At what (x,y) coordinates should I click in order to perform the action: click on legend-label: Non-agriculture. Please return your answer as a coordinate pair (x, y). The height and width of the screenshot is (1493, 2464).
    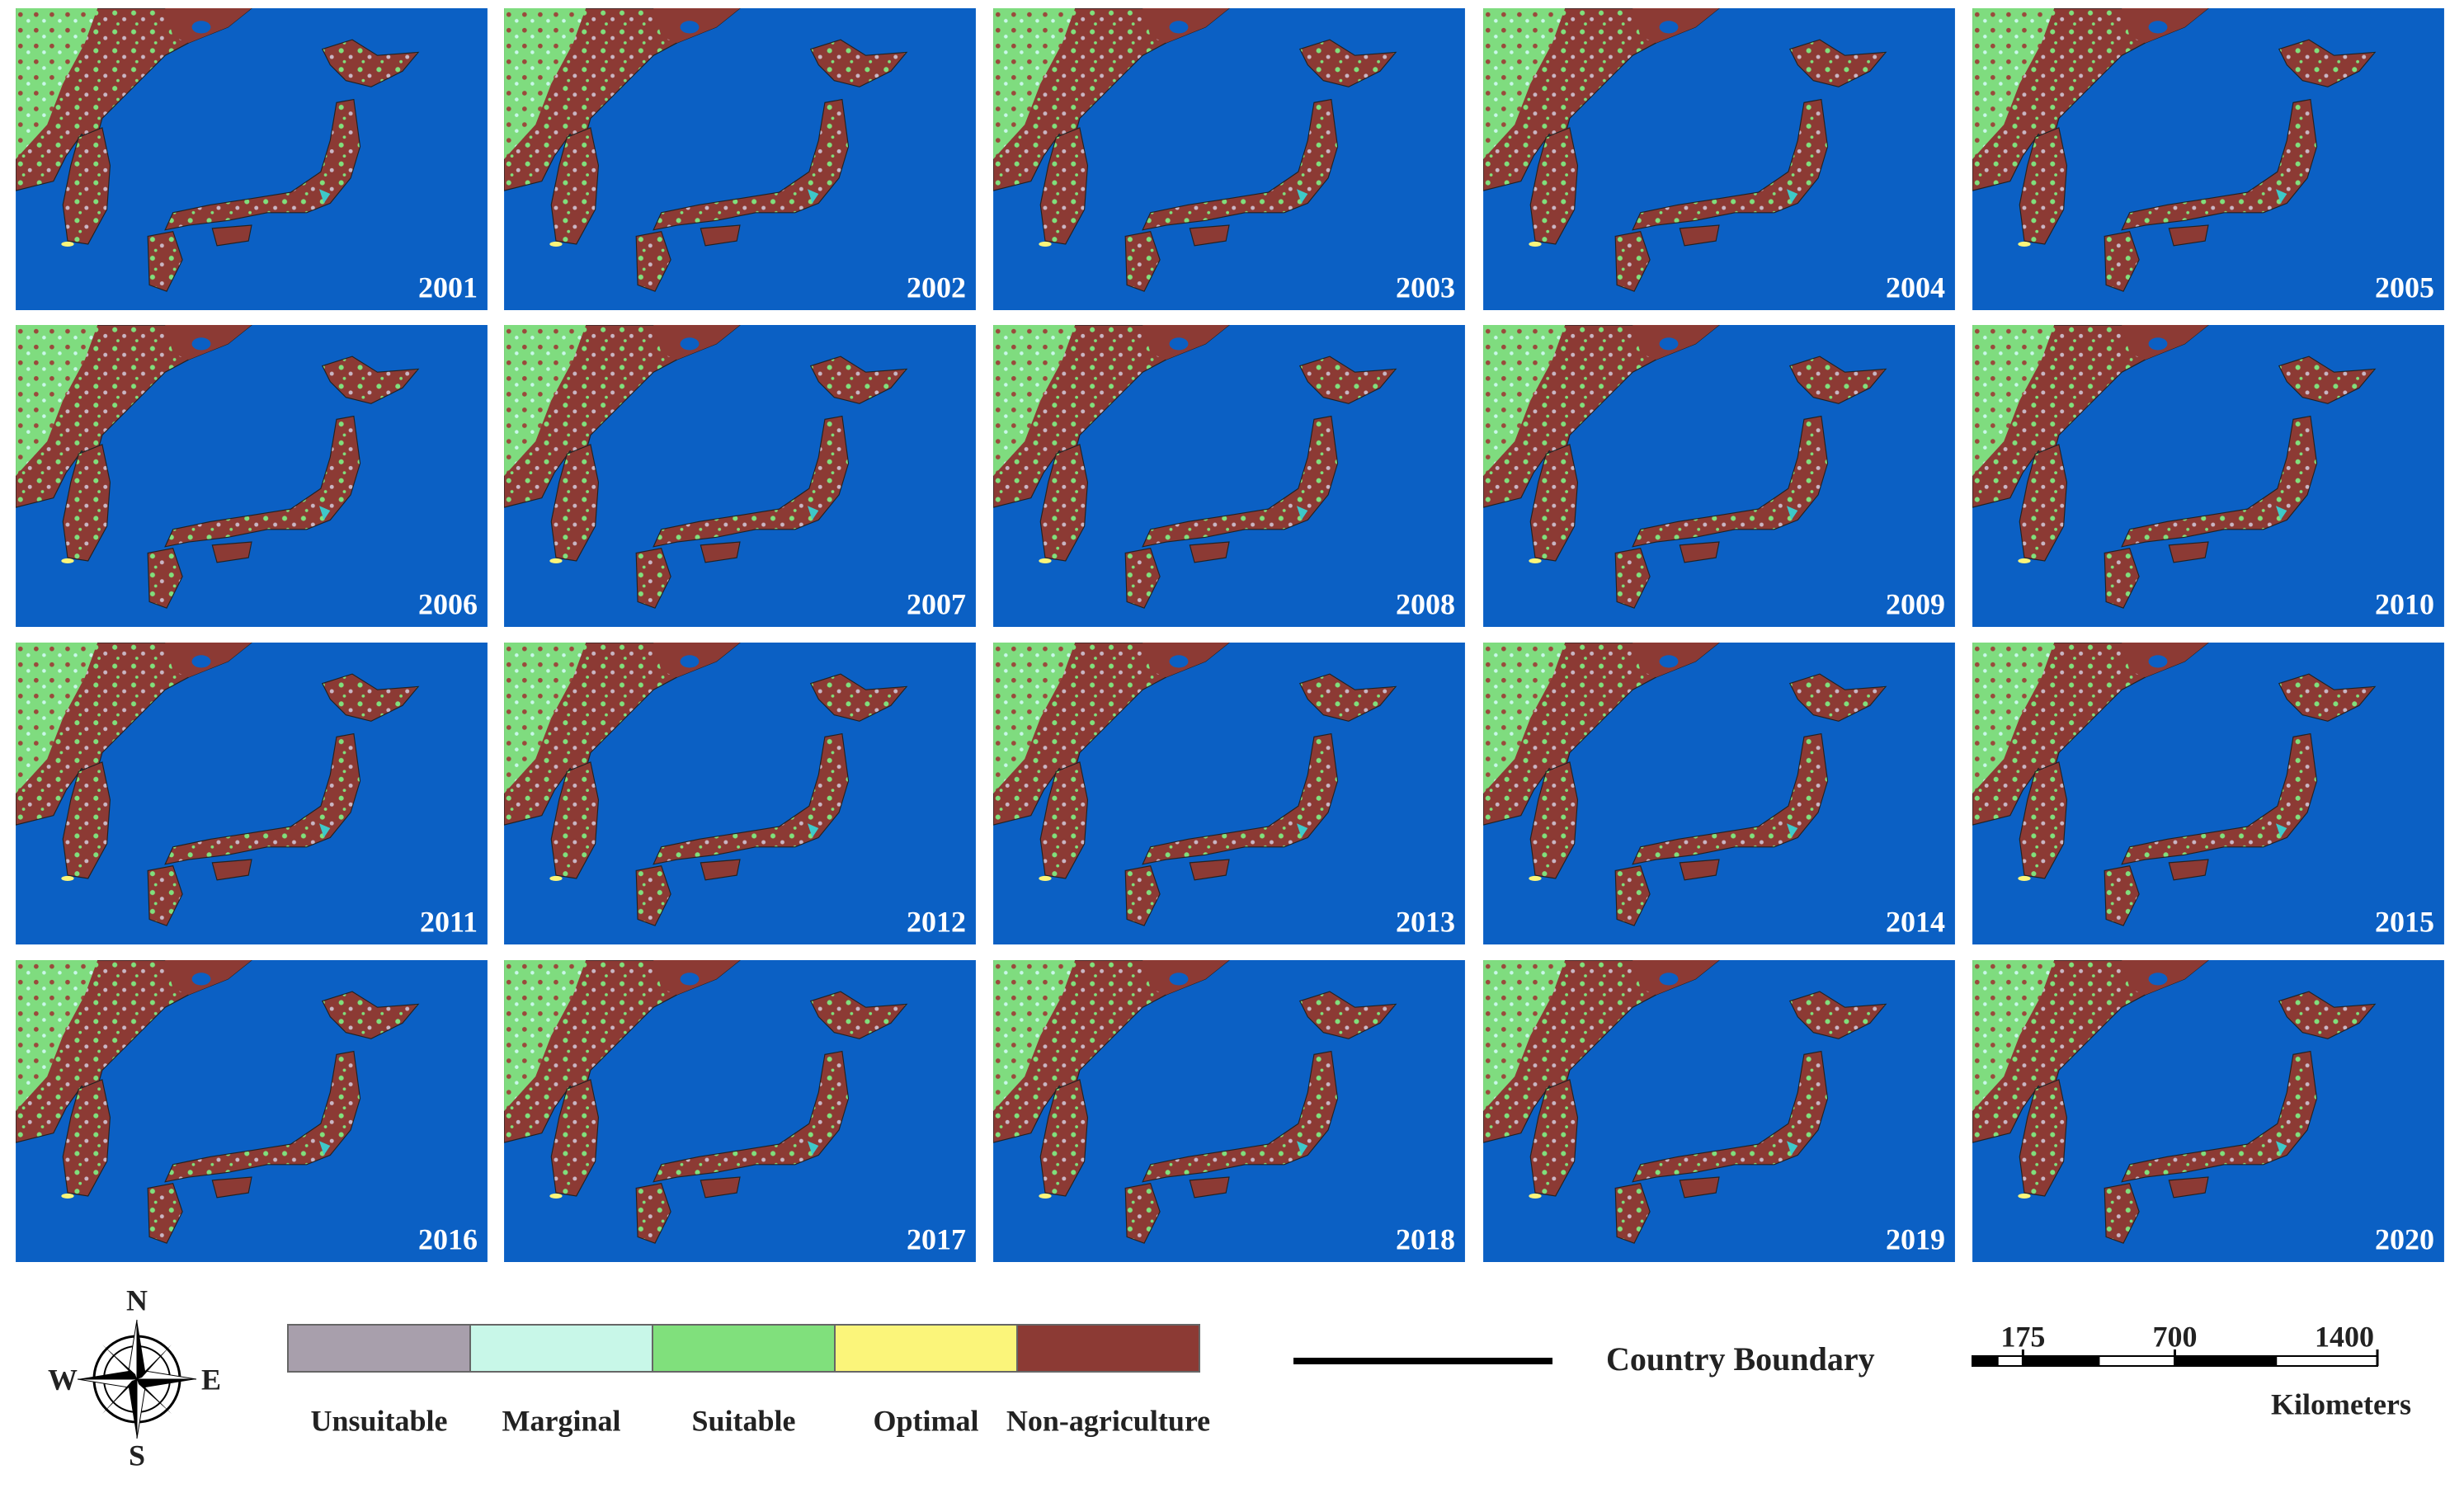
    Looking at the image, I should click on (1108, 1420).